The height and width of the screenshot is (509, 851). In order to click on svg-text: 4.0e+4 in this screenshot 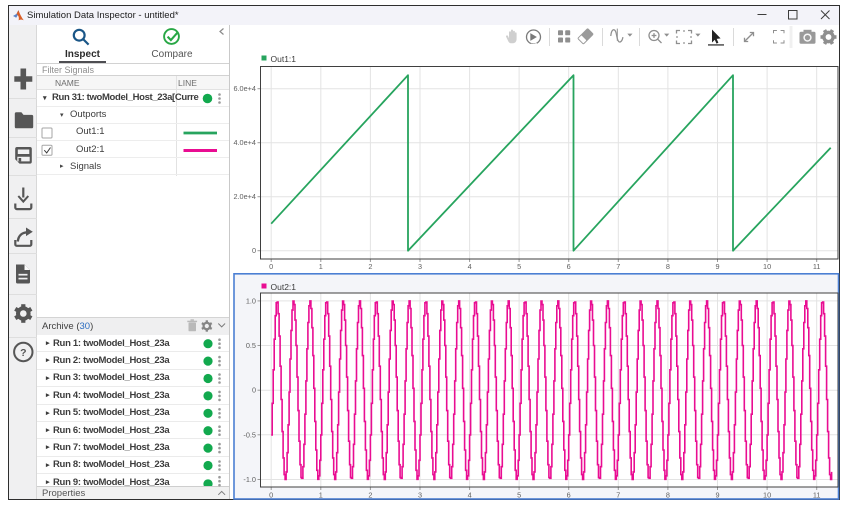, I will do `click(244, 142)`.